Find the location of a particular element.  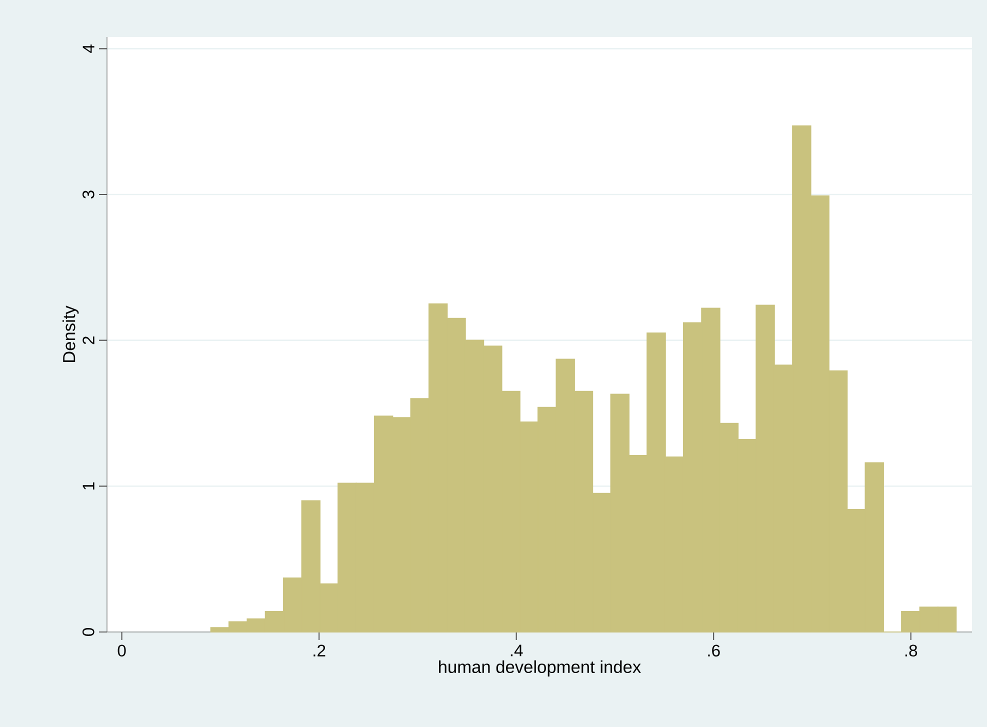

x-tick-label: .2 is located at coordinates (320, 650).